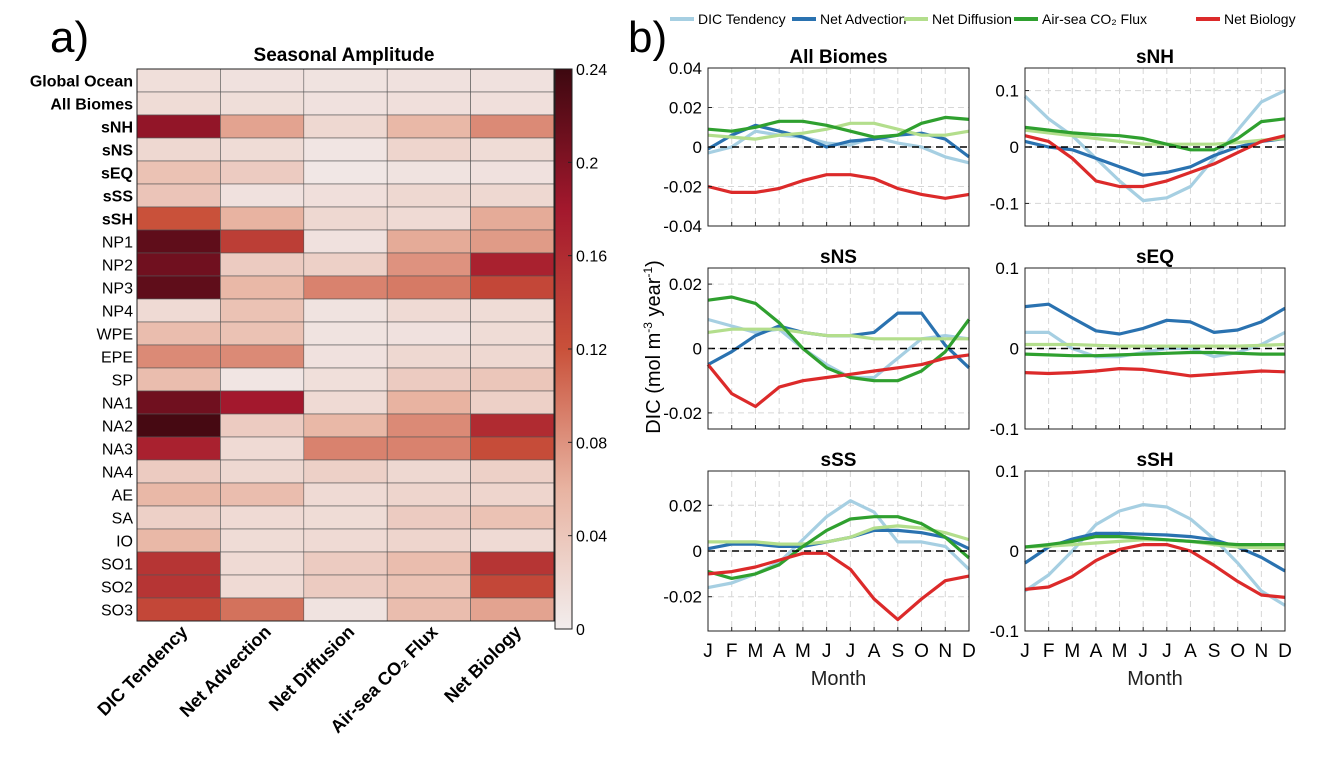  I want to click on heatmap-cell-sss-net-biology, so click(512, 195).